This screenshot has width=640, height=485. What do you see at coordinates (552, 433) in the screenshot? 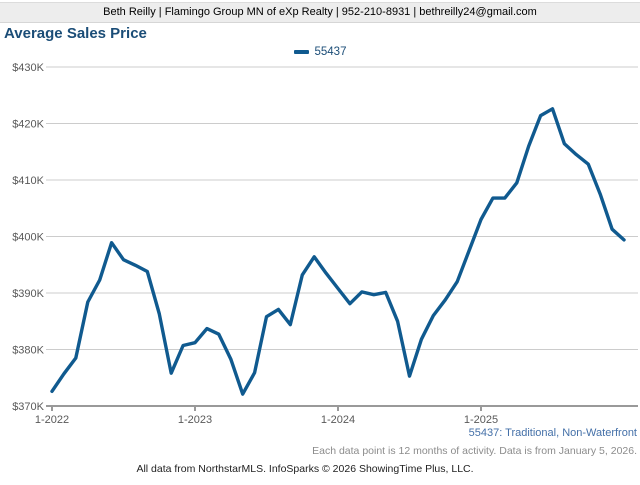
I see `series-description-note: 55437: Traditional, Non-Waterfront` at bounding box center [552, 433].